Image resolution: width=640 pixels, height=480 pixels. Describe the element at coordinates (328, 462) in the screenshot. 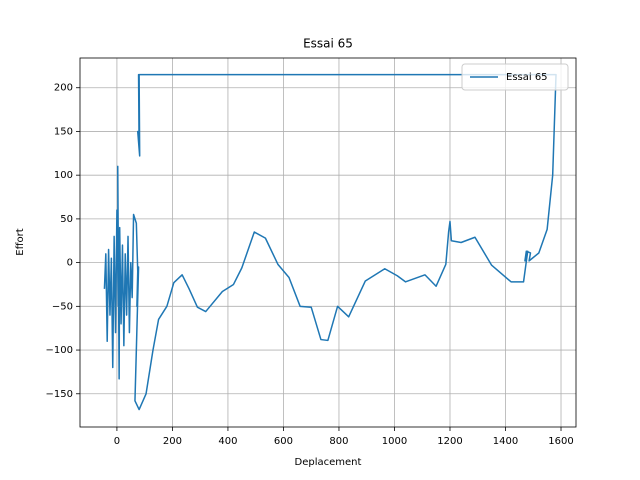

I see `x-axis-label: Deplacement` at that location.